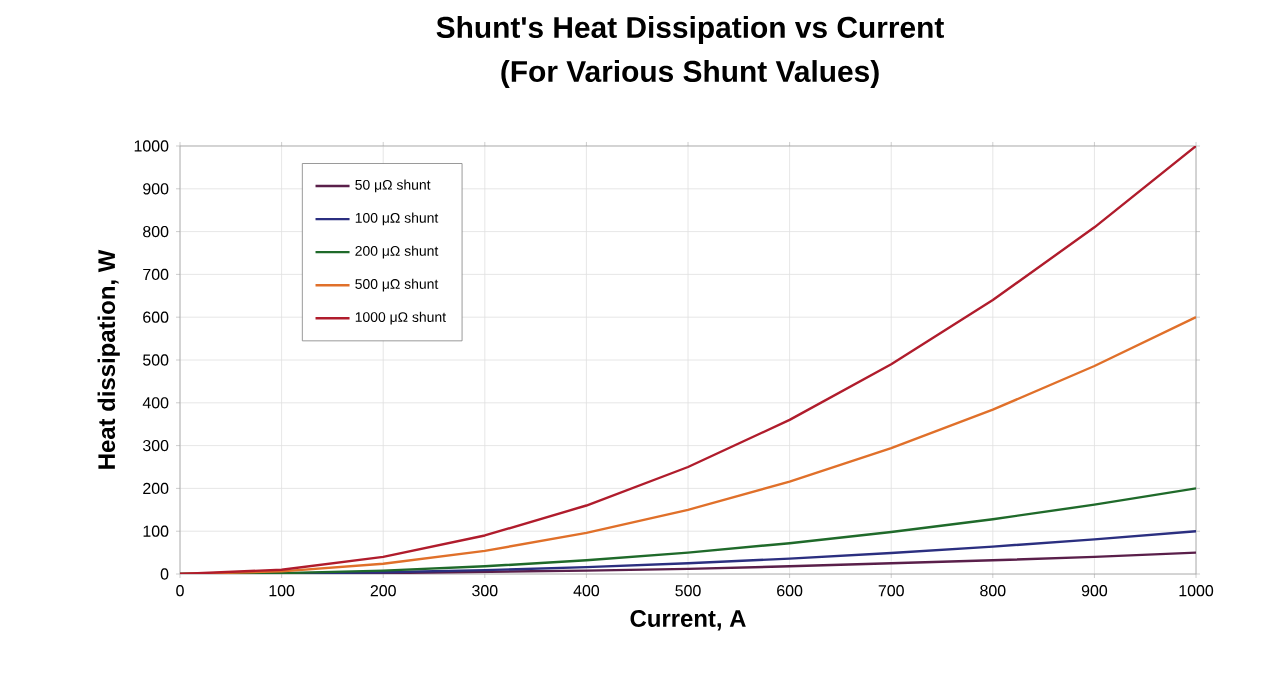 The width and height of the screenshot is (1284, 682). I want to click on chart-title: Shunt's Heat Dissipation vs Current, so click(690, 30).